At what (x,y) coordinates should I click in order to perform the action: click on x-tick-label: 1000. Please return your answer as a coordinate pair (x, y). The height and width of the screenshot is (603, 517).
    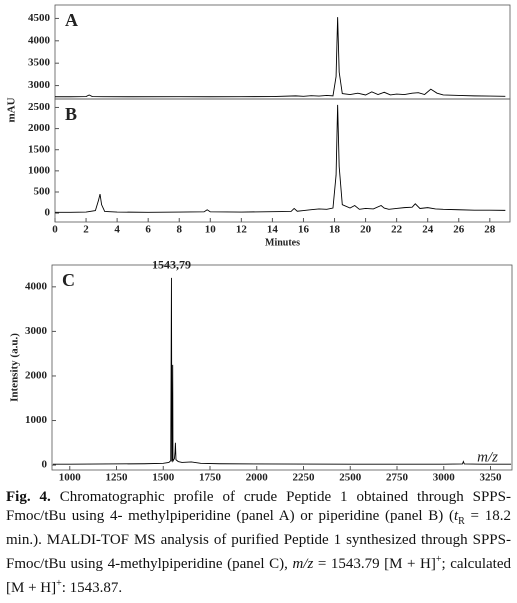
    Looking at the image, I should click on (70, 478).